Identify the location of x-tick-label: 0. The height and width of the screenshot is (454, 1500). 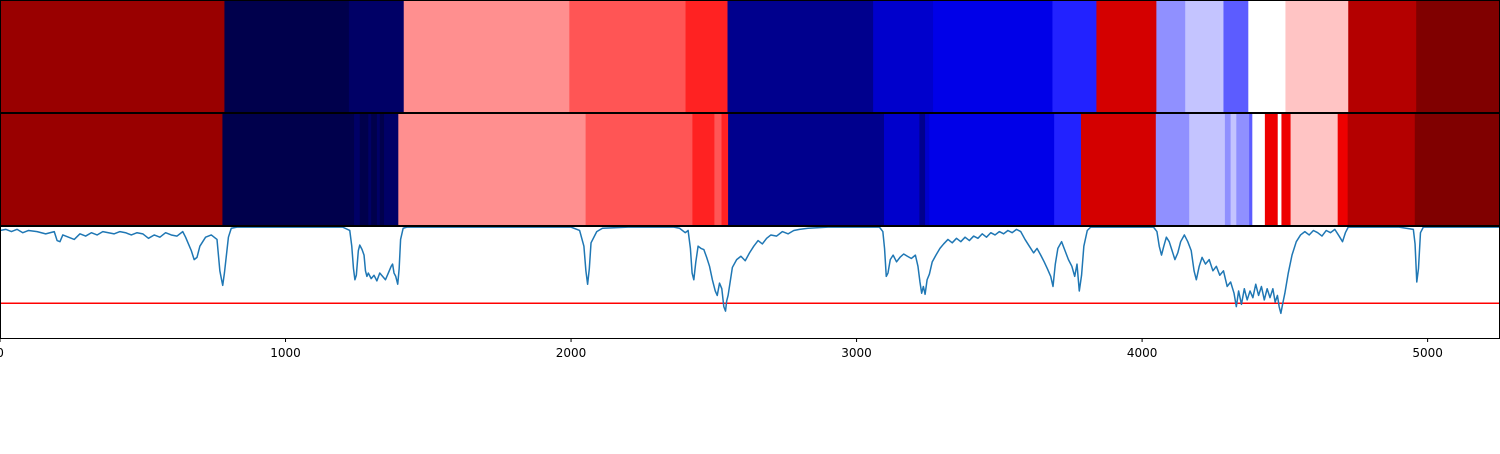
(2, 353).